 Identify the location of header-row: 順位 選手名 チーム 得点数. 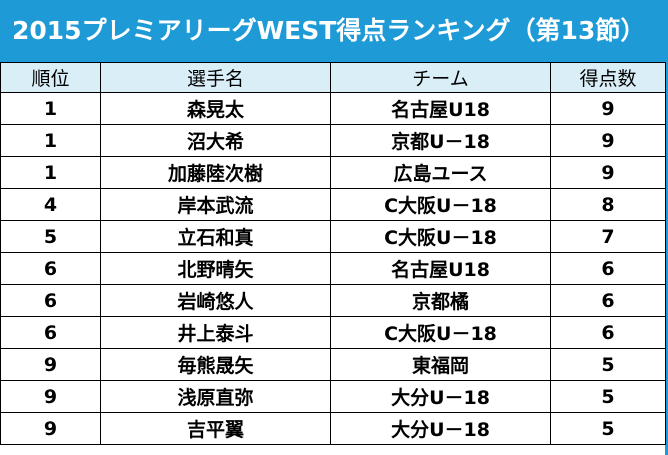
(333, 77).